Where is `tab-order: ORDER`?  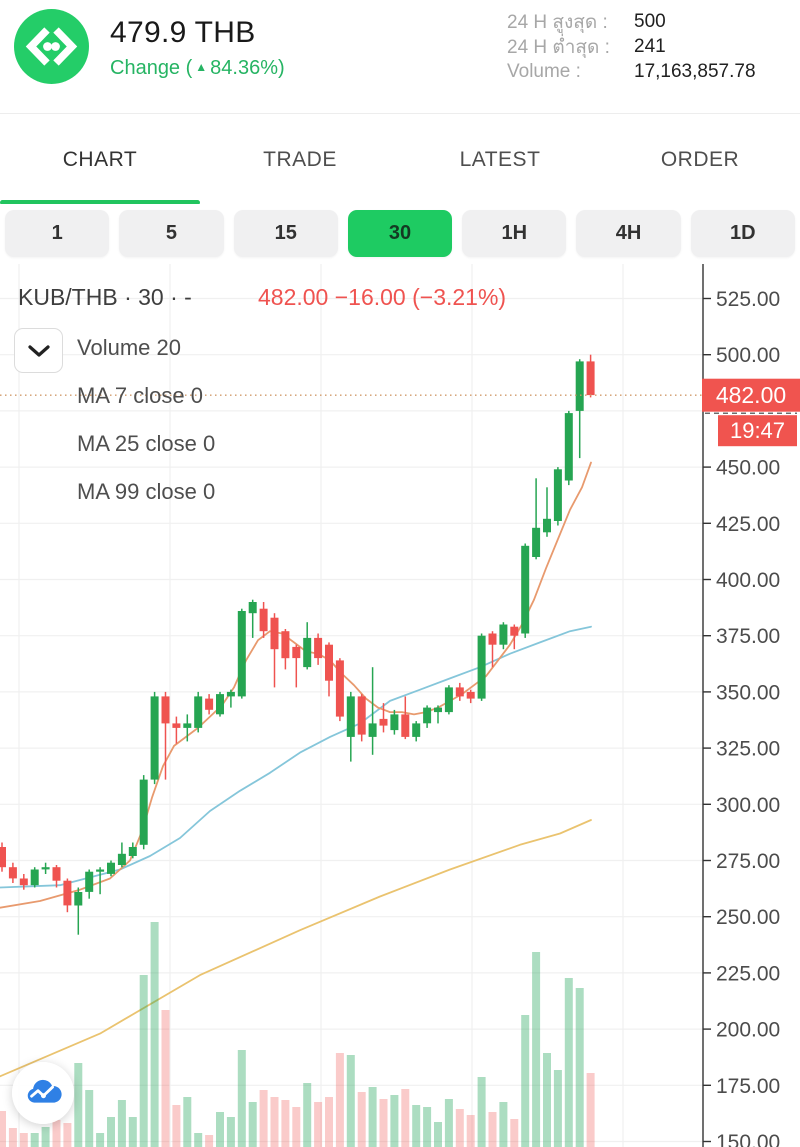 tab-order: ORDER is located at coordinates (700, 159).